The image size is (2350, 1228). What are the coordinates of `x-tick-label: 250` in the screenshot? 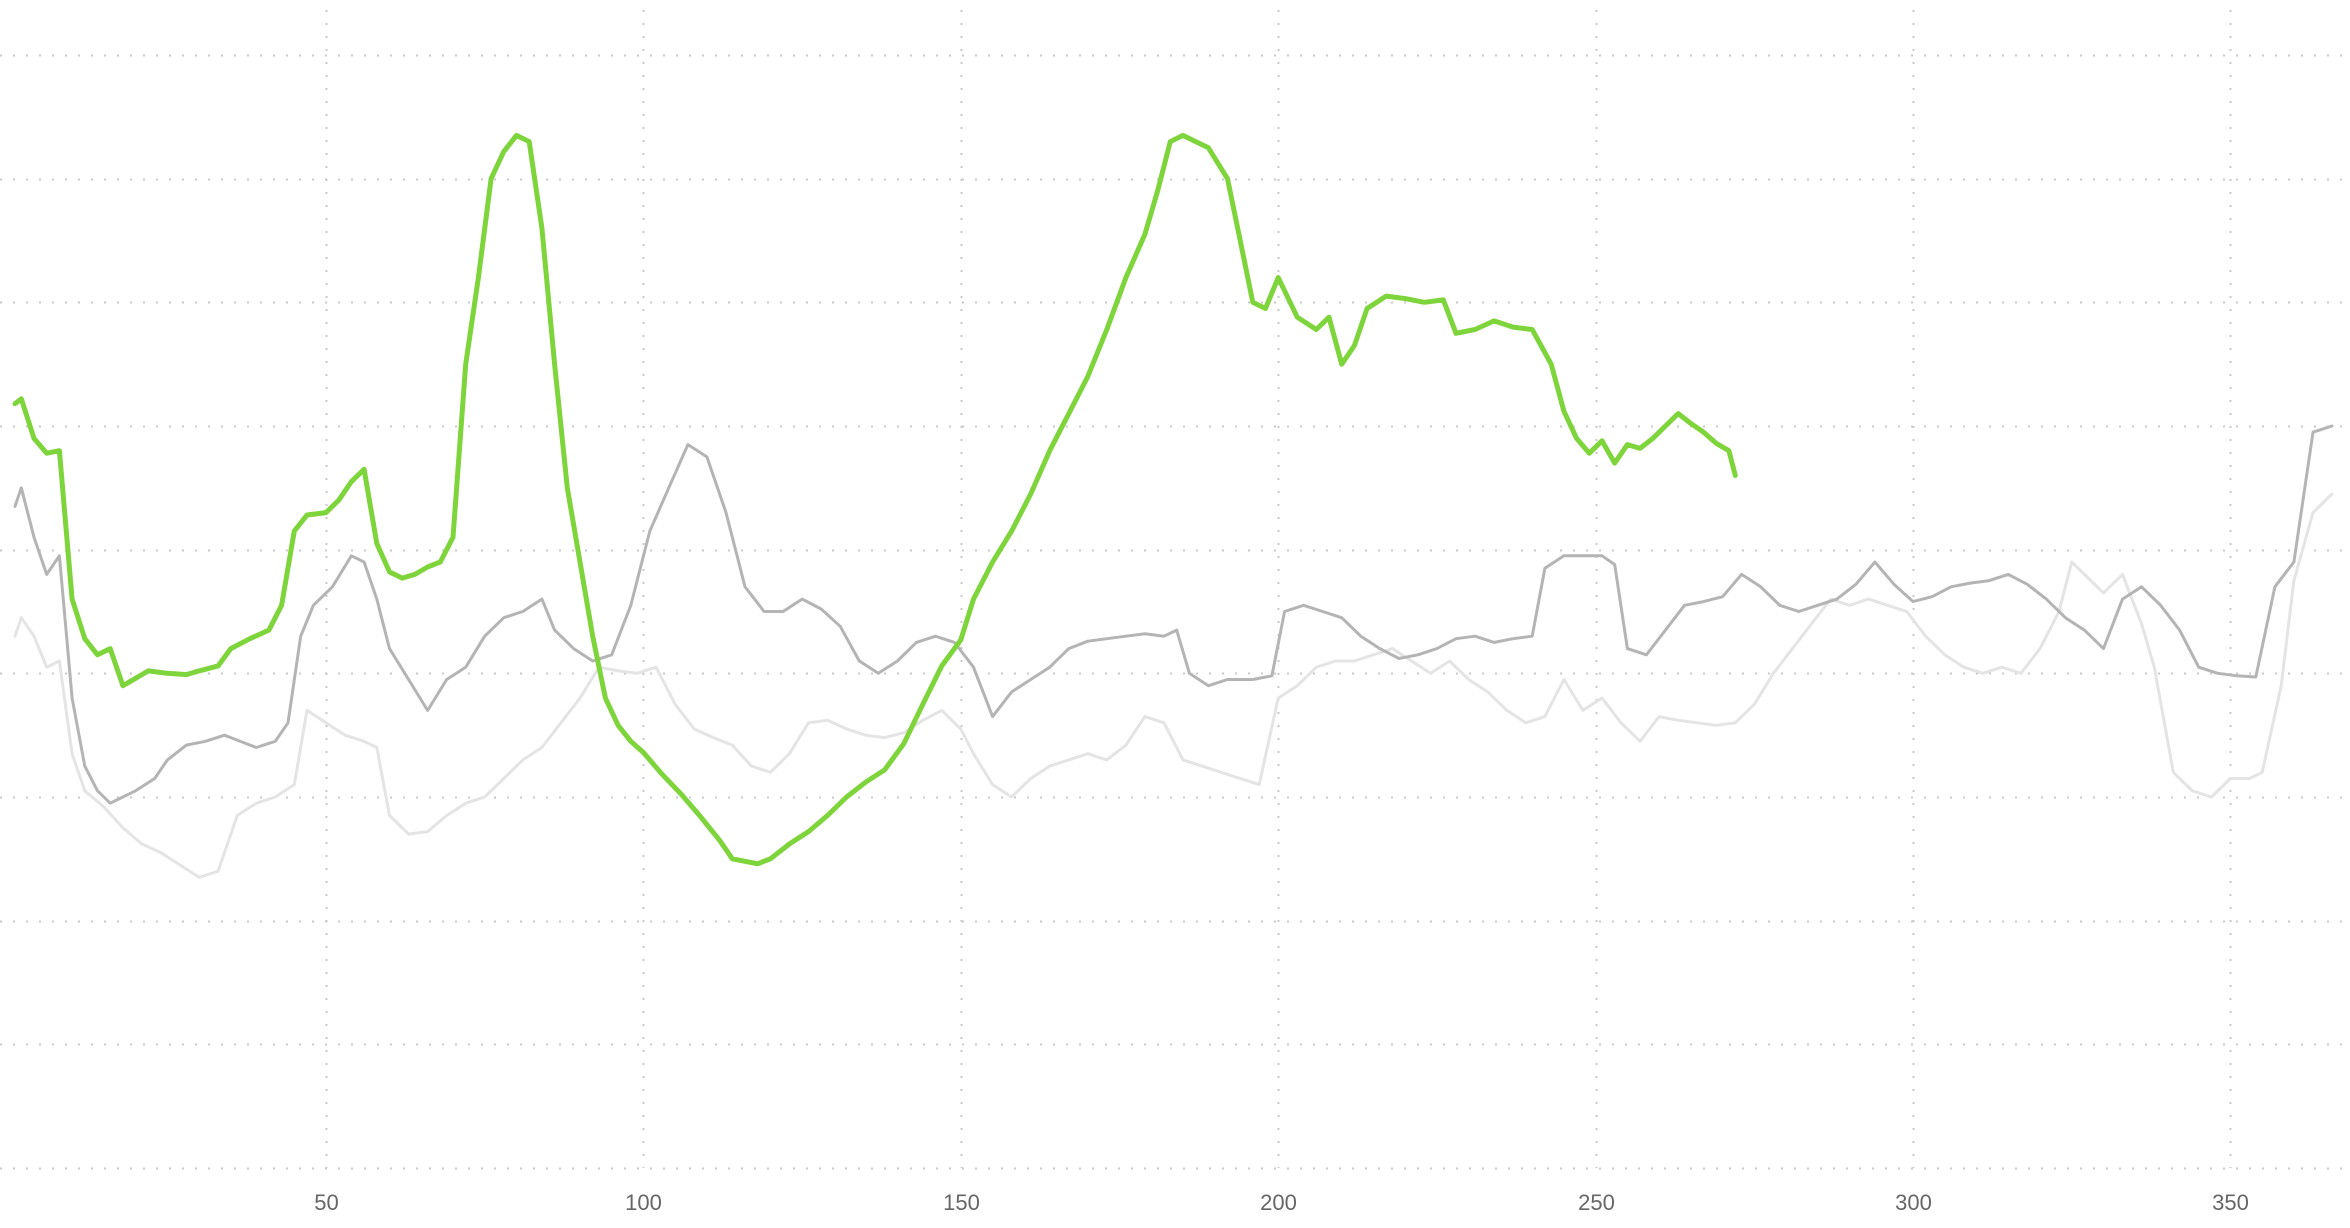 It's located at (1596, 1202).